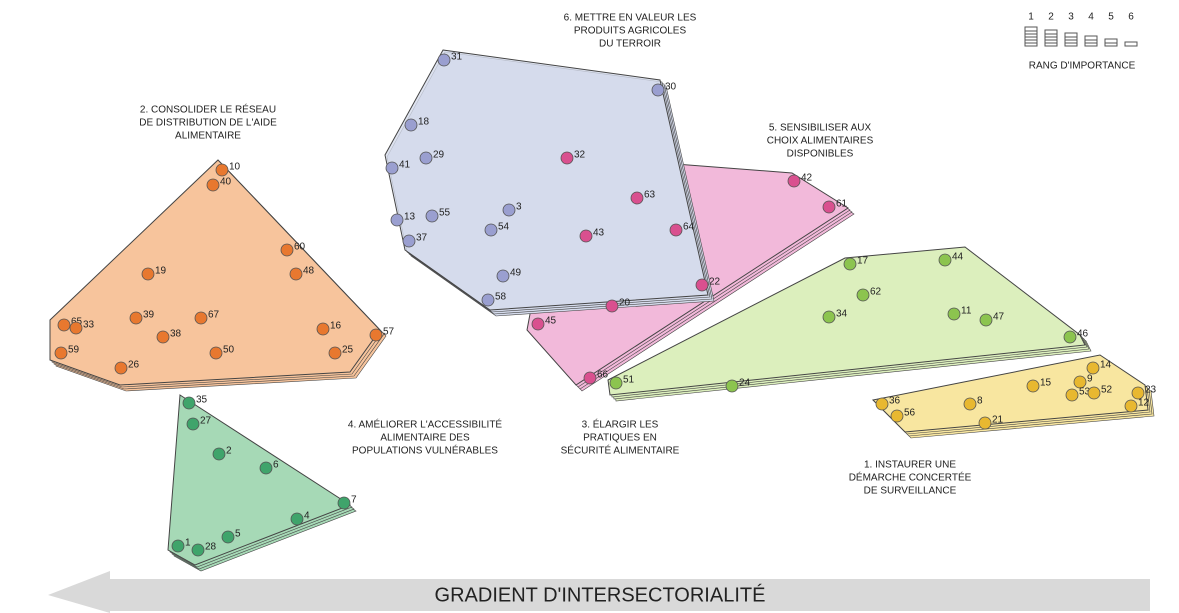 Image resolution: width=1179 pixels, height=613 pixels. I want to click on point-label: 19, so click(161, 271).